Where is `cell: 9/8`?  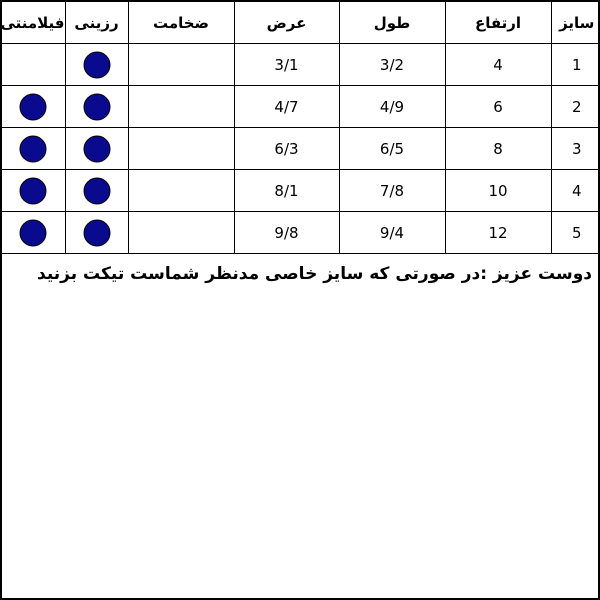
cell: 9/8 is located at coordinates (286, 232).